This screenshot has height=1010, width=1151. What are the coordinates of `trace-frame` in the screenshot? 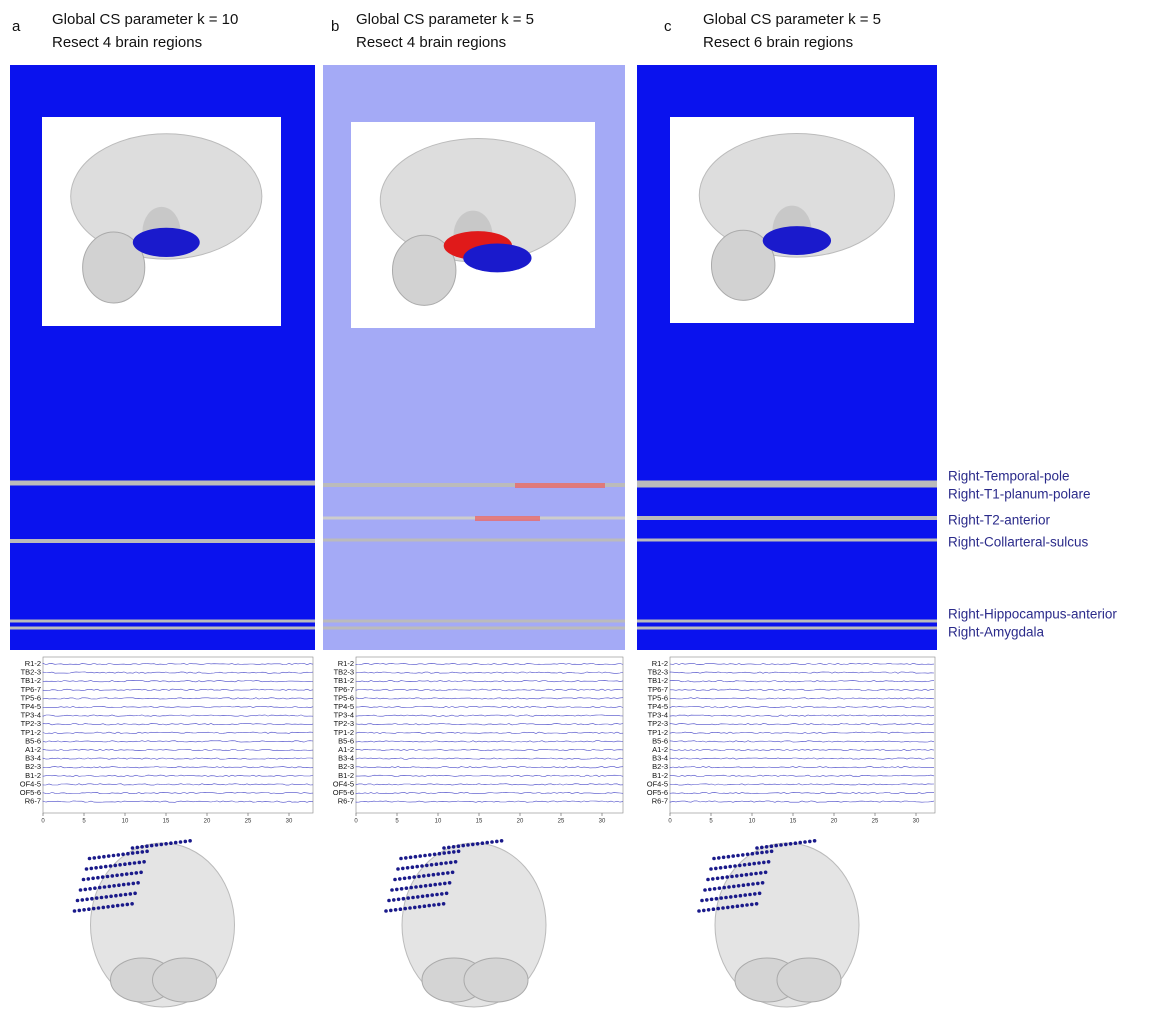 It's located at (489, 735).